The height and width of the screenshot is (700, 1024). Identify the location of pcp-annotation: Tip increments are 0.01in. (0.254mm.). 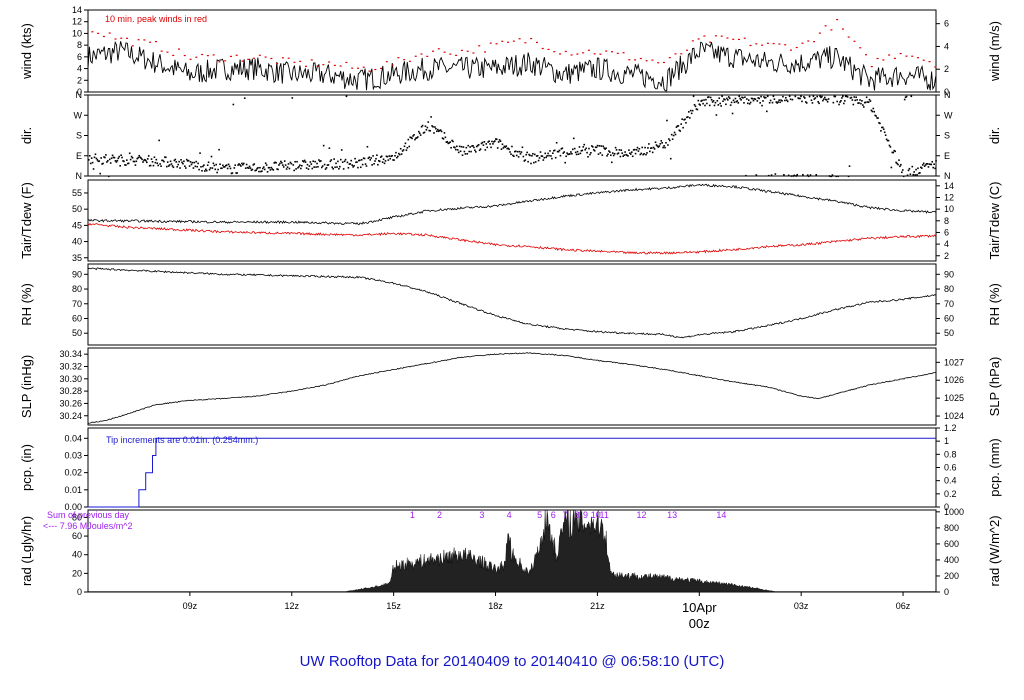
(182, 440).